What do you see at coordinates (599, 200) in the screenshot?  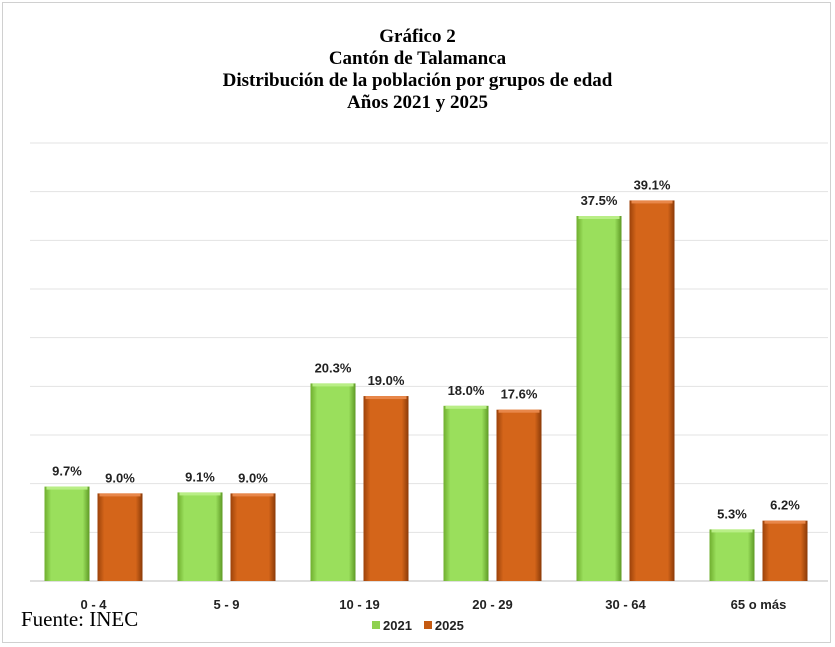 I see `data-label-2021-4: 37.5%` at bounding box center [599, 200].